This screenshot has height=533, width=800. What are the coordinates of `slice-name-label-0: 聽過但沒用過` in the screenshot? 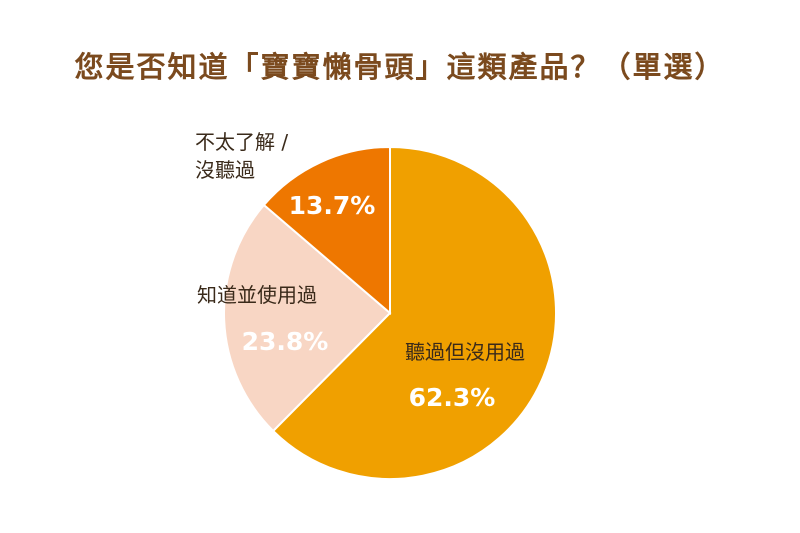 It's located at (465, 352).